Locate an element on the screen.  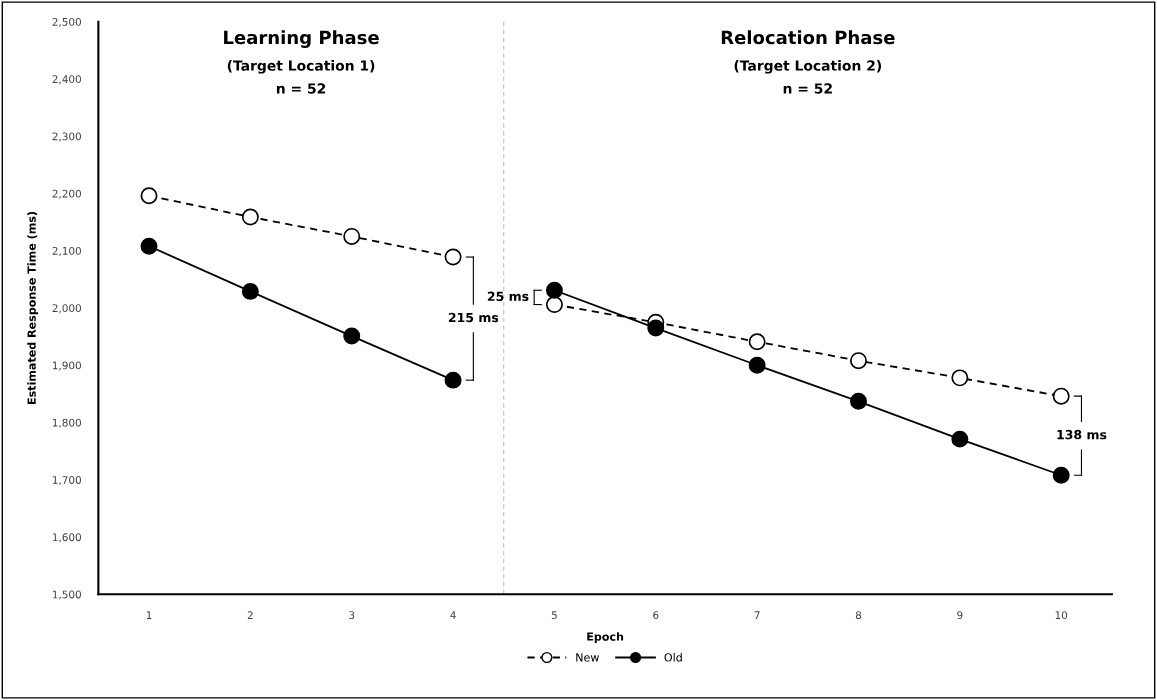
x-tick-label: 2 is located at coordinates (250, 615).